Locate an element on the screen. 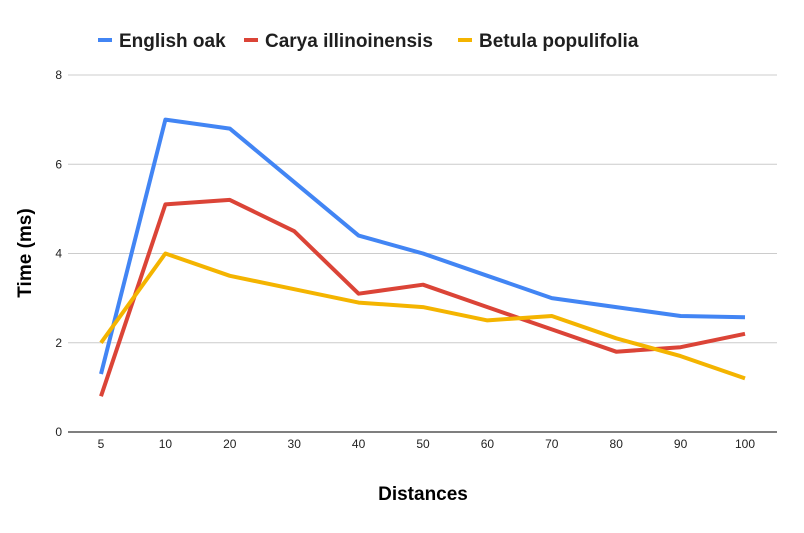  x-tick-label: 100 is located at coordinates (745, 444).